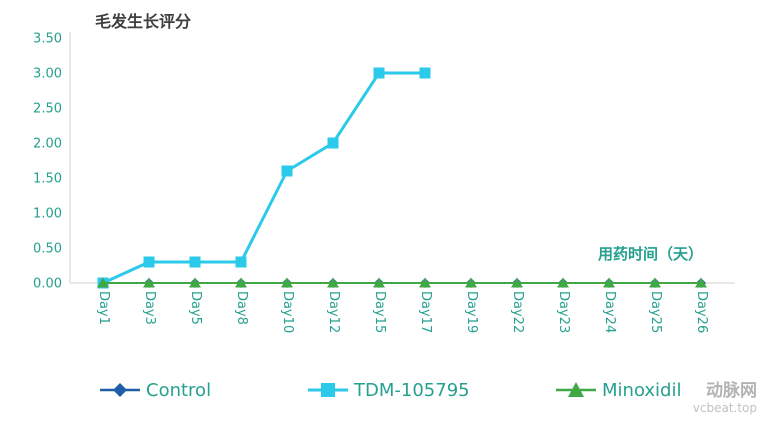 The image size is (765, 422). I want to click on watermark: 动脉网 vcbeat.top, so click(725, 397).